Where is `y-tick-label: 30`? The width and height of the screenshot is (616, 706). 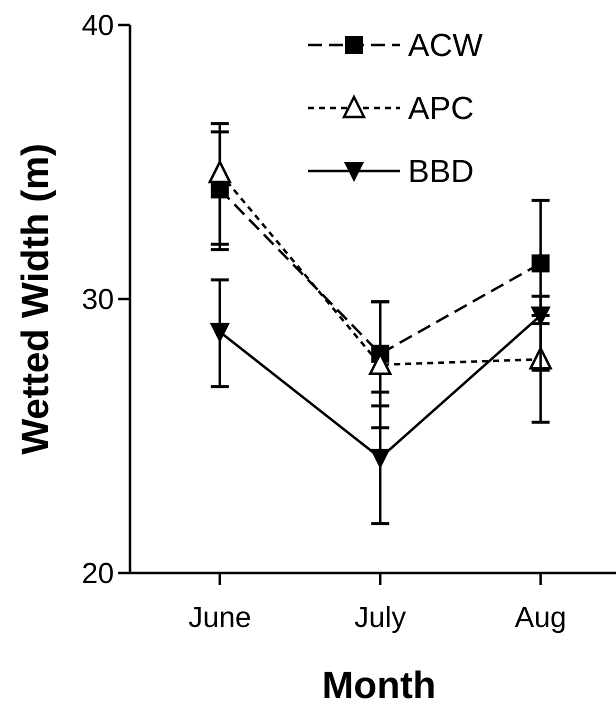
y-tick-label: 30 is located at coordinates (98, 300).